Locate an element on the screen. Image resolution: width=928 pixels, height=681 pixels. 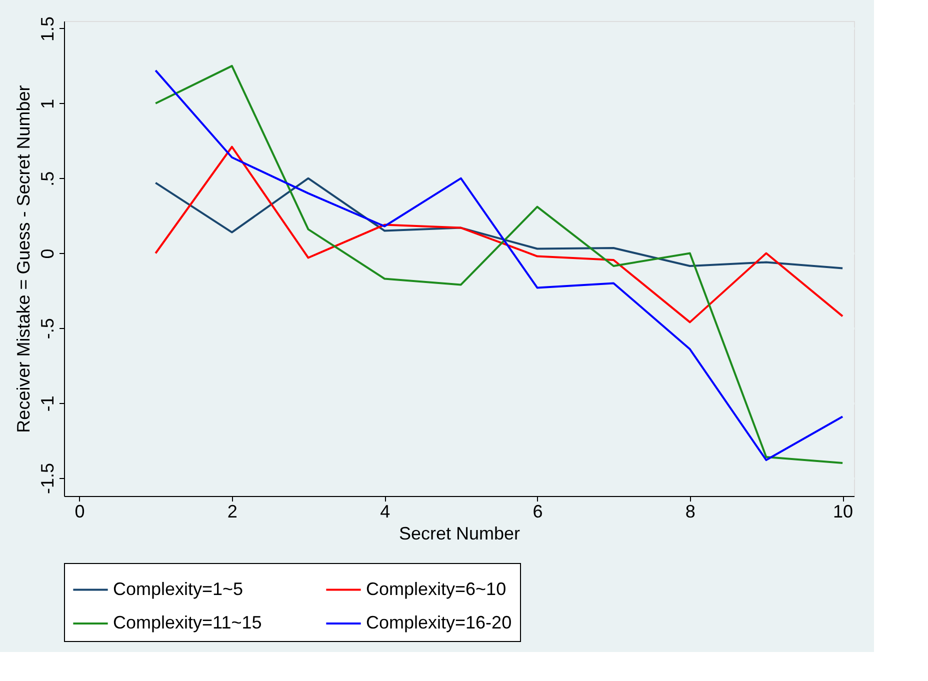
legend-label: Complexity=11~15 is located at coordinates (187, 622).